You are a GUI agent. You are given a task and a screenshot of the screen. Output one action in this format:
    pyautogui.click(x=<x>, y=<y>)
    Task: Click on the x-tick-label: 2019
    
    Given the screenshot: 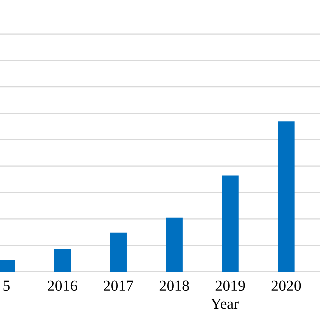 What is the action you would take?
    pyautogui.click(x=231, y=286)
    